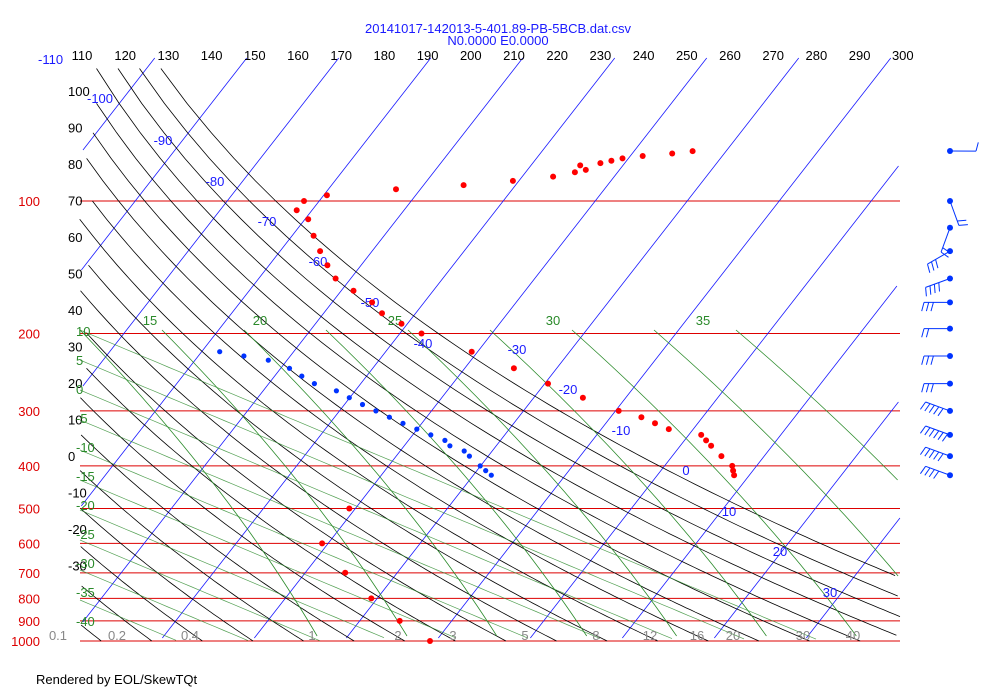 This screenshot has height=700, width=1000. Describe the element at coordinates (703, 320) in the screenshot. I see `moist-adiabat-label: 35` at that location.